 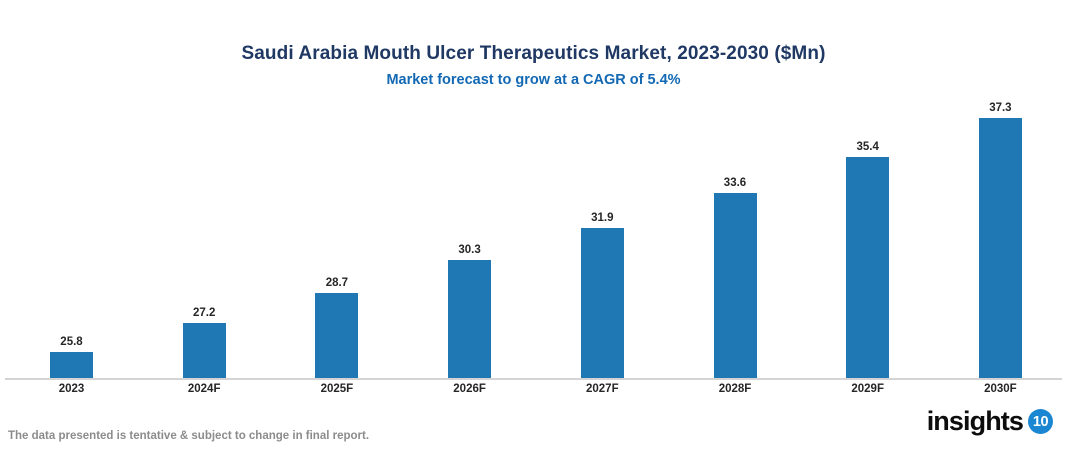 What do you see at coordinates (533, 391) in the screenshot?
I see `category-axis: 2023 2024F 2025F 2026F 2027F 2028F 2029F 2030F` at bounding box center [533, 391].